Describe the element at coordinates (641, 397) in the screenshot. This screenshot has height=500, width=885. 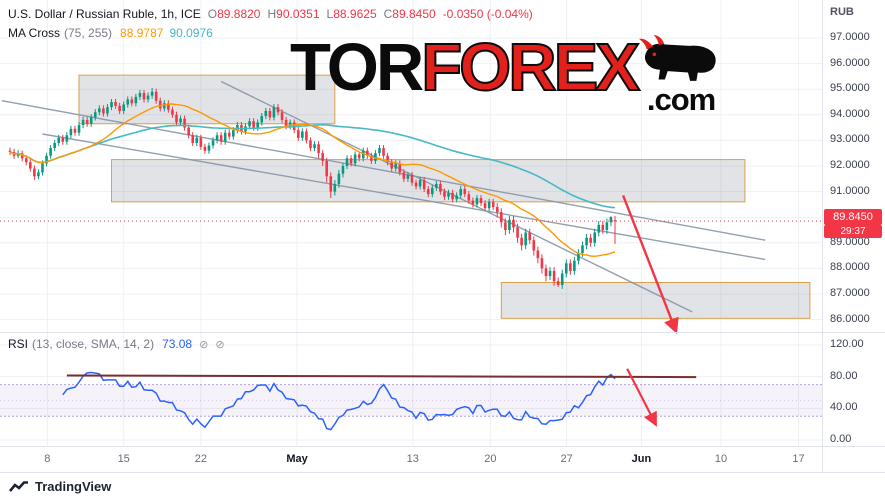
I see `forecast-arrow-rsi` at that location.